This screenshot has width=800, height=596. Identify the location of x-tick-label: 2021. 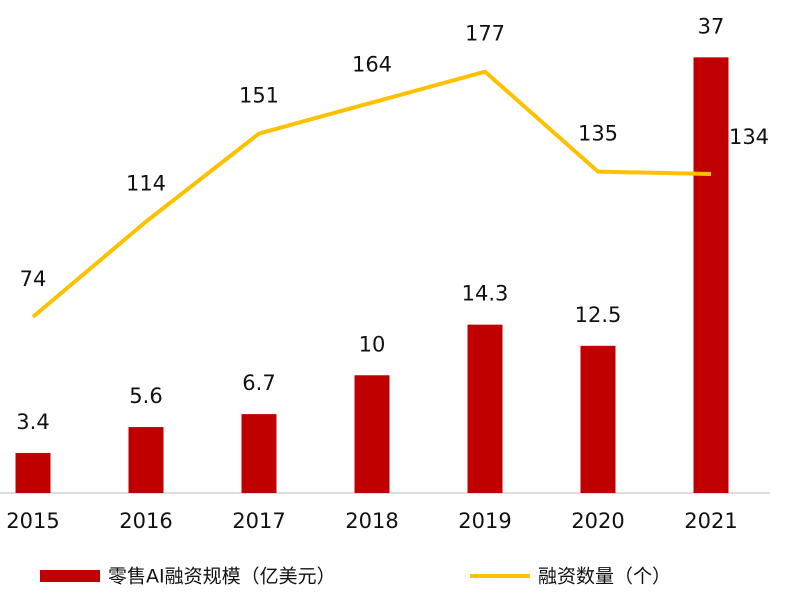
(710, 521).